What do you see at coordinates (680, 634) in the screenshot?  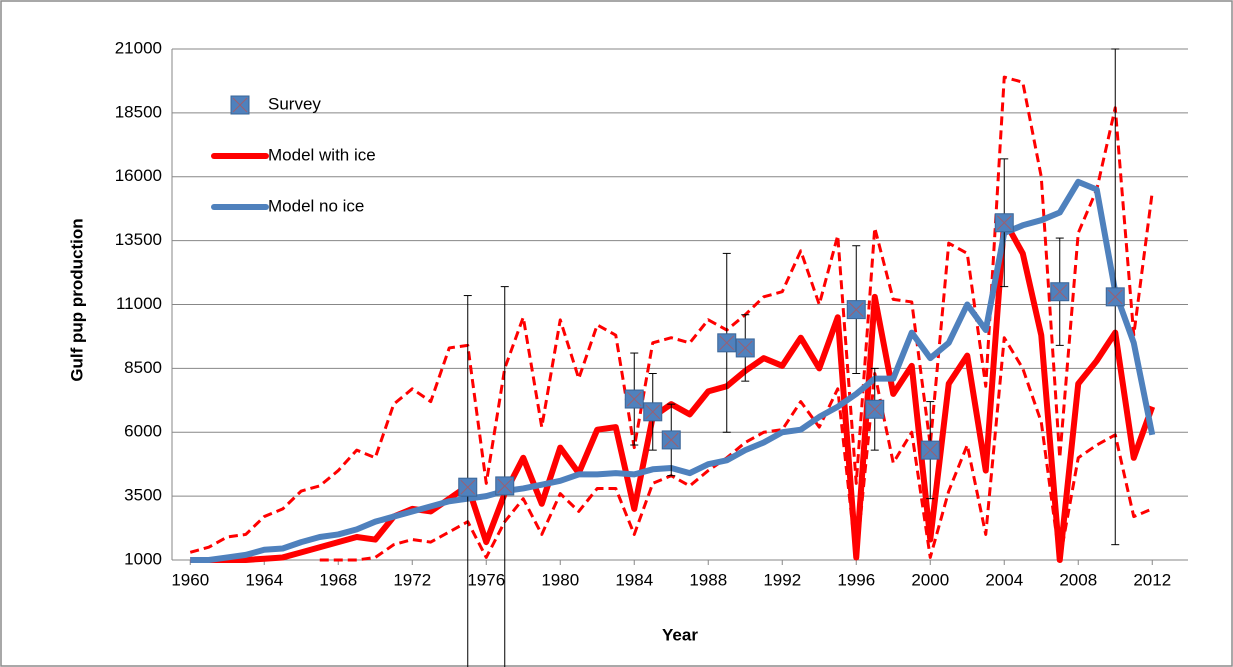 I see `x-axis-label: Year` at bounding box center [680, 634].